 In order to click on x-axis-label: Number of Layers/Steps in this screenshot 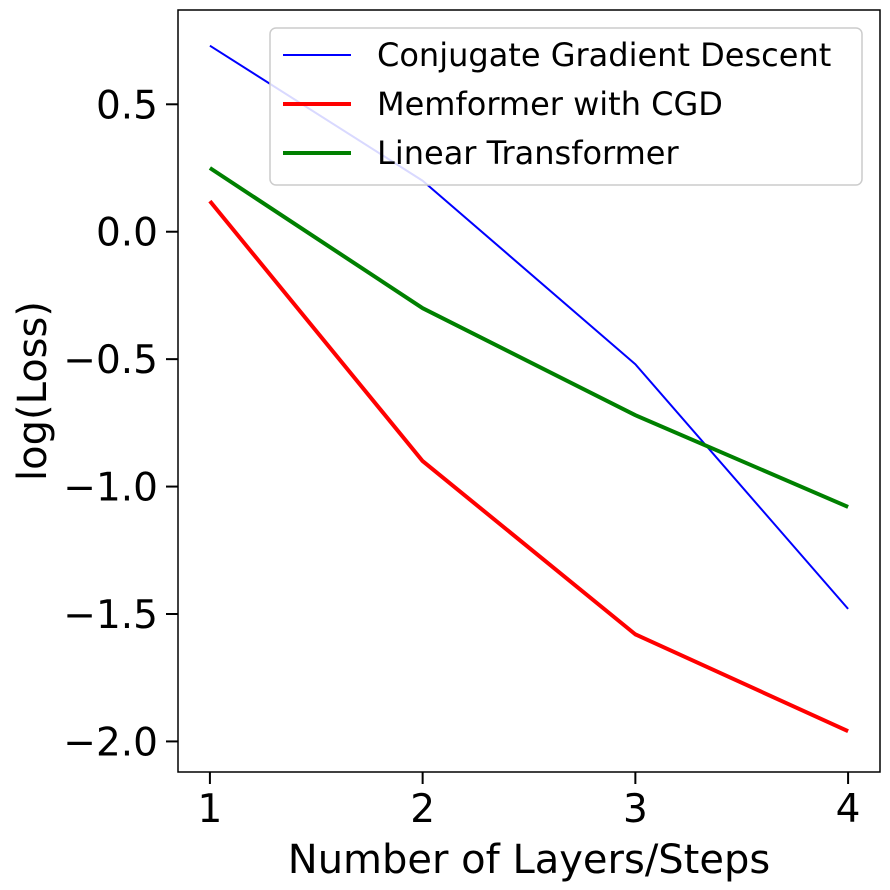, I will do `click(529, 860)`.